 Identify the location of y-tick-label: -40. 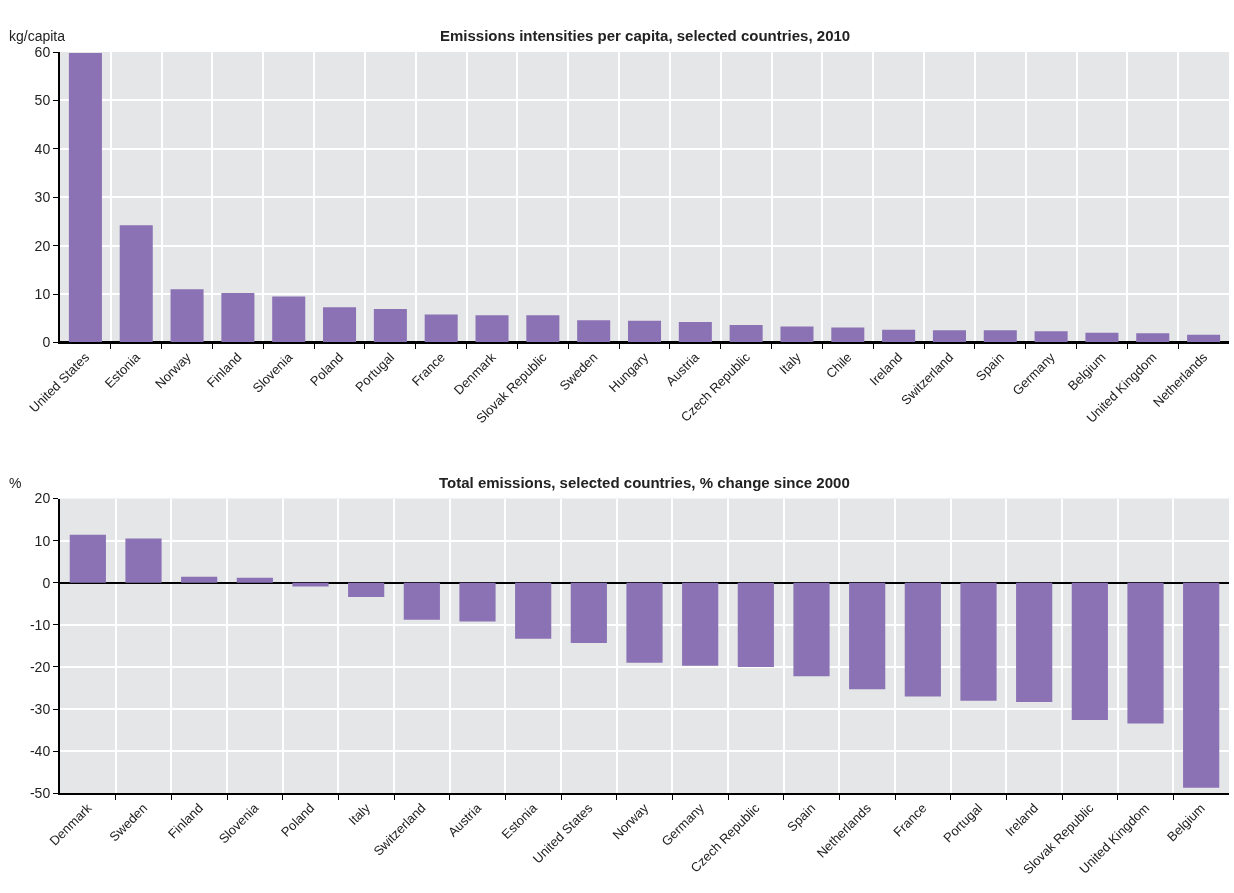
(40, 751).